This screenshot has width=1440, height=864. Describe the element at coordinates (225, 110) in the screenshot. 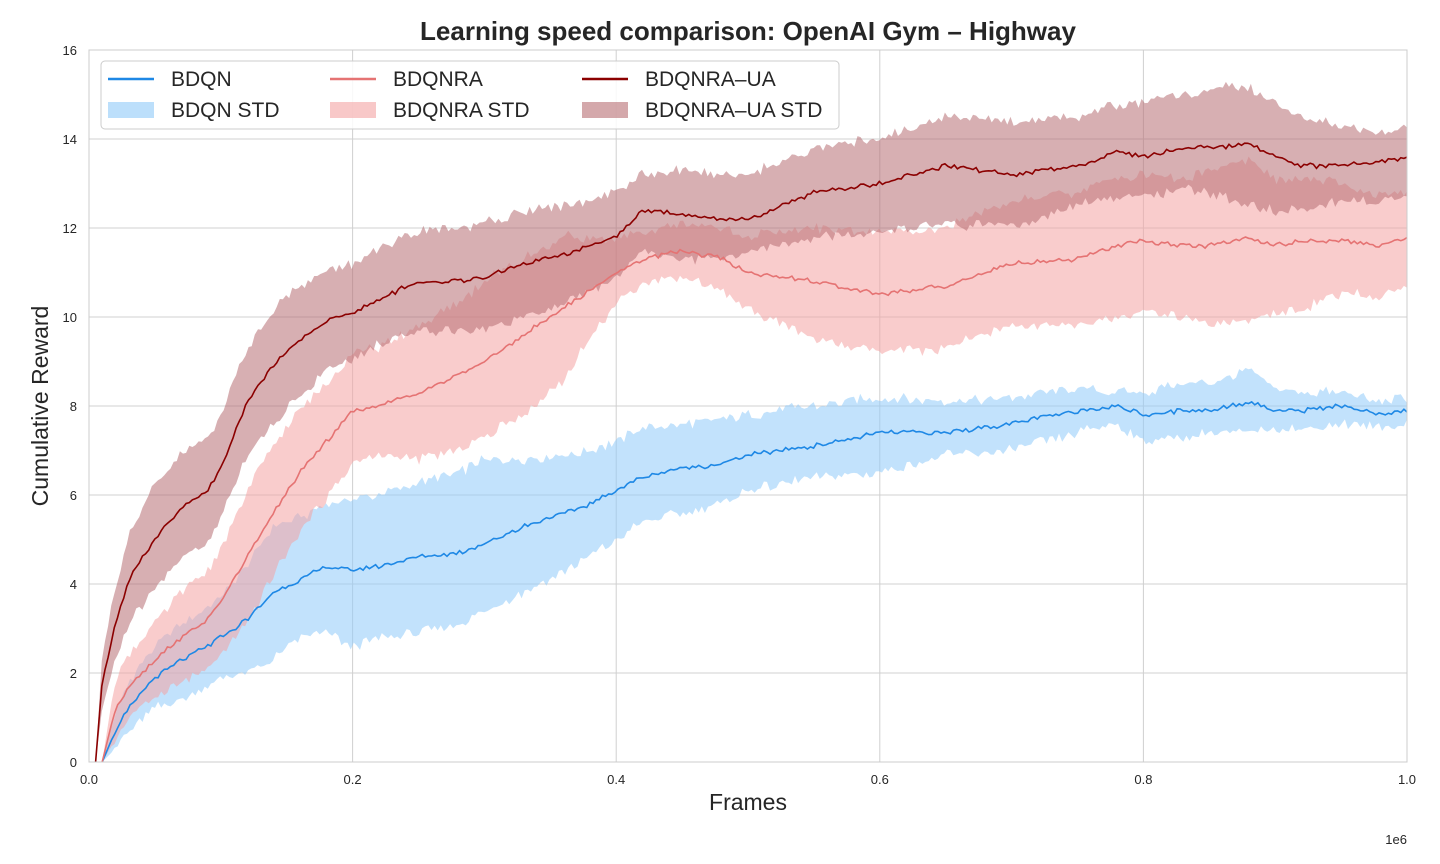

I see `legend-label-bdqn-band: BDQN STD` at that location.